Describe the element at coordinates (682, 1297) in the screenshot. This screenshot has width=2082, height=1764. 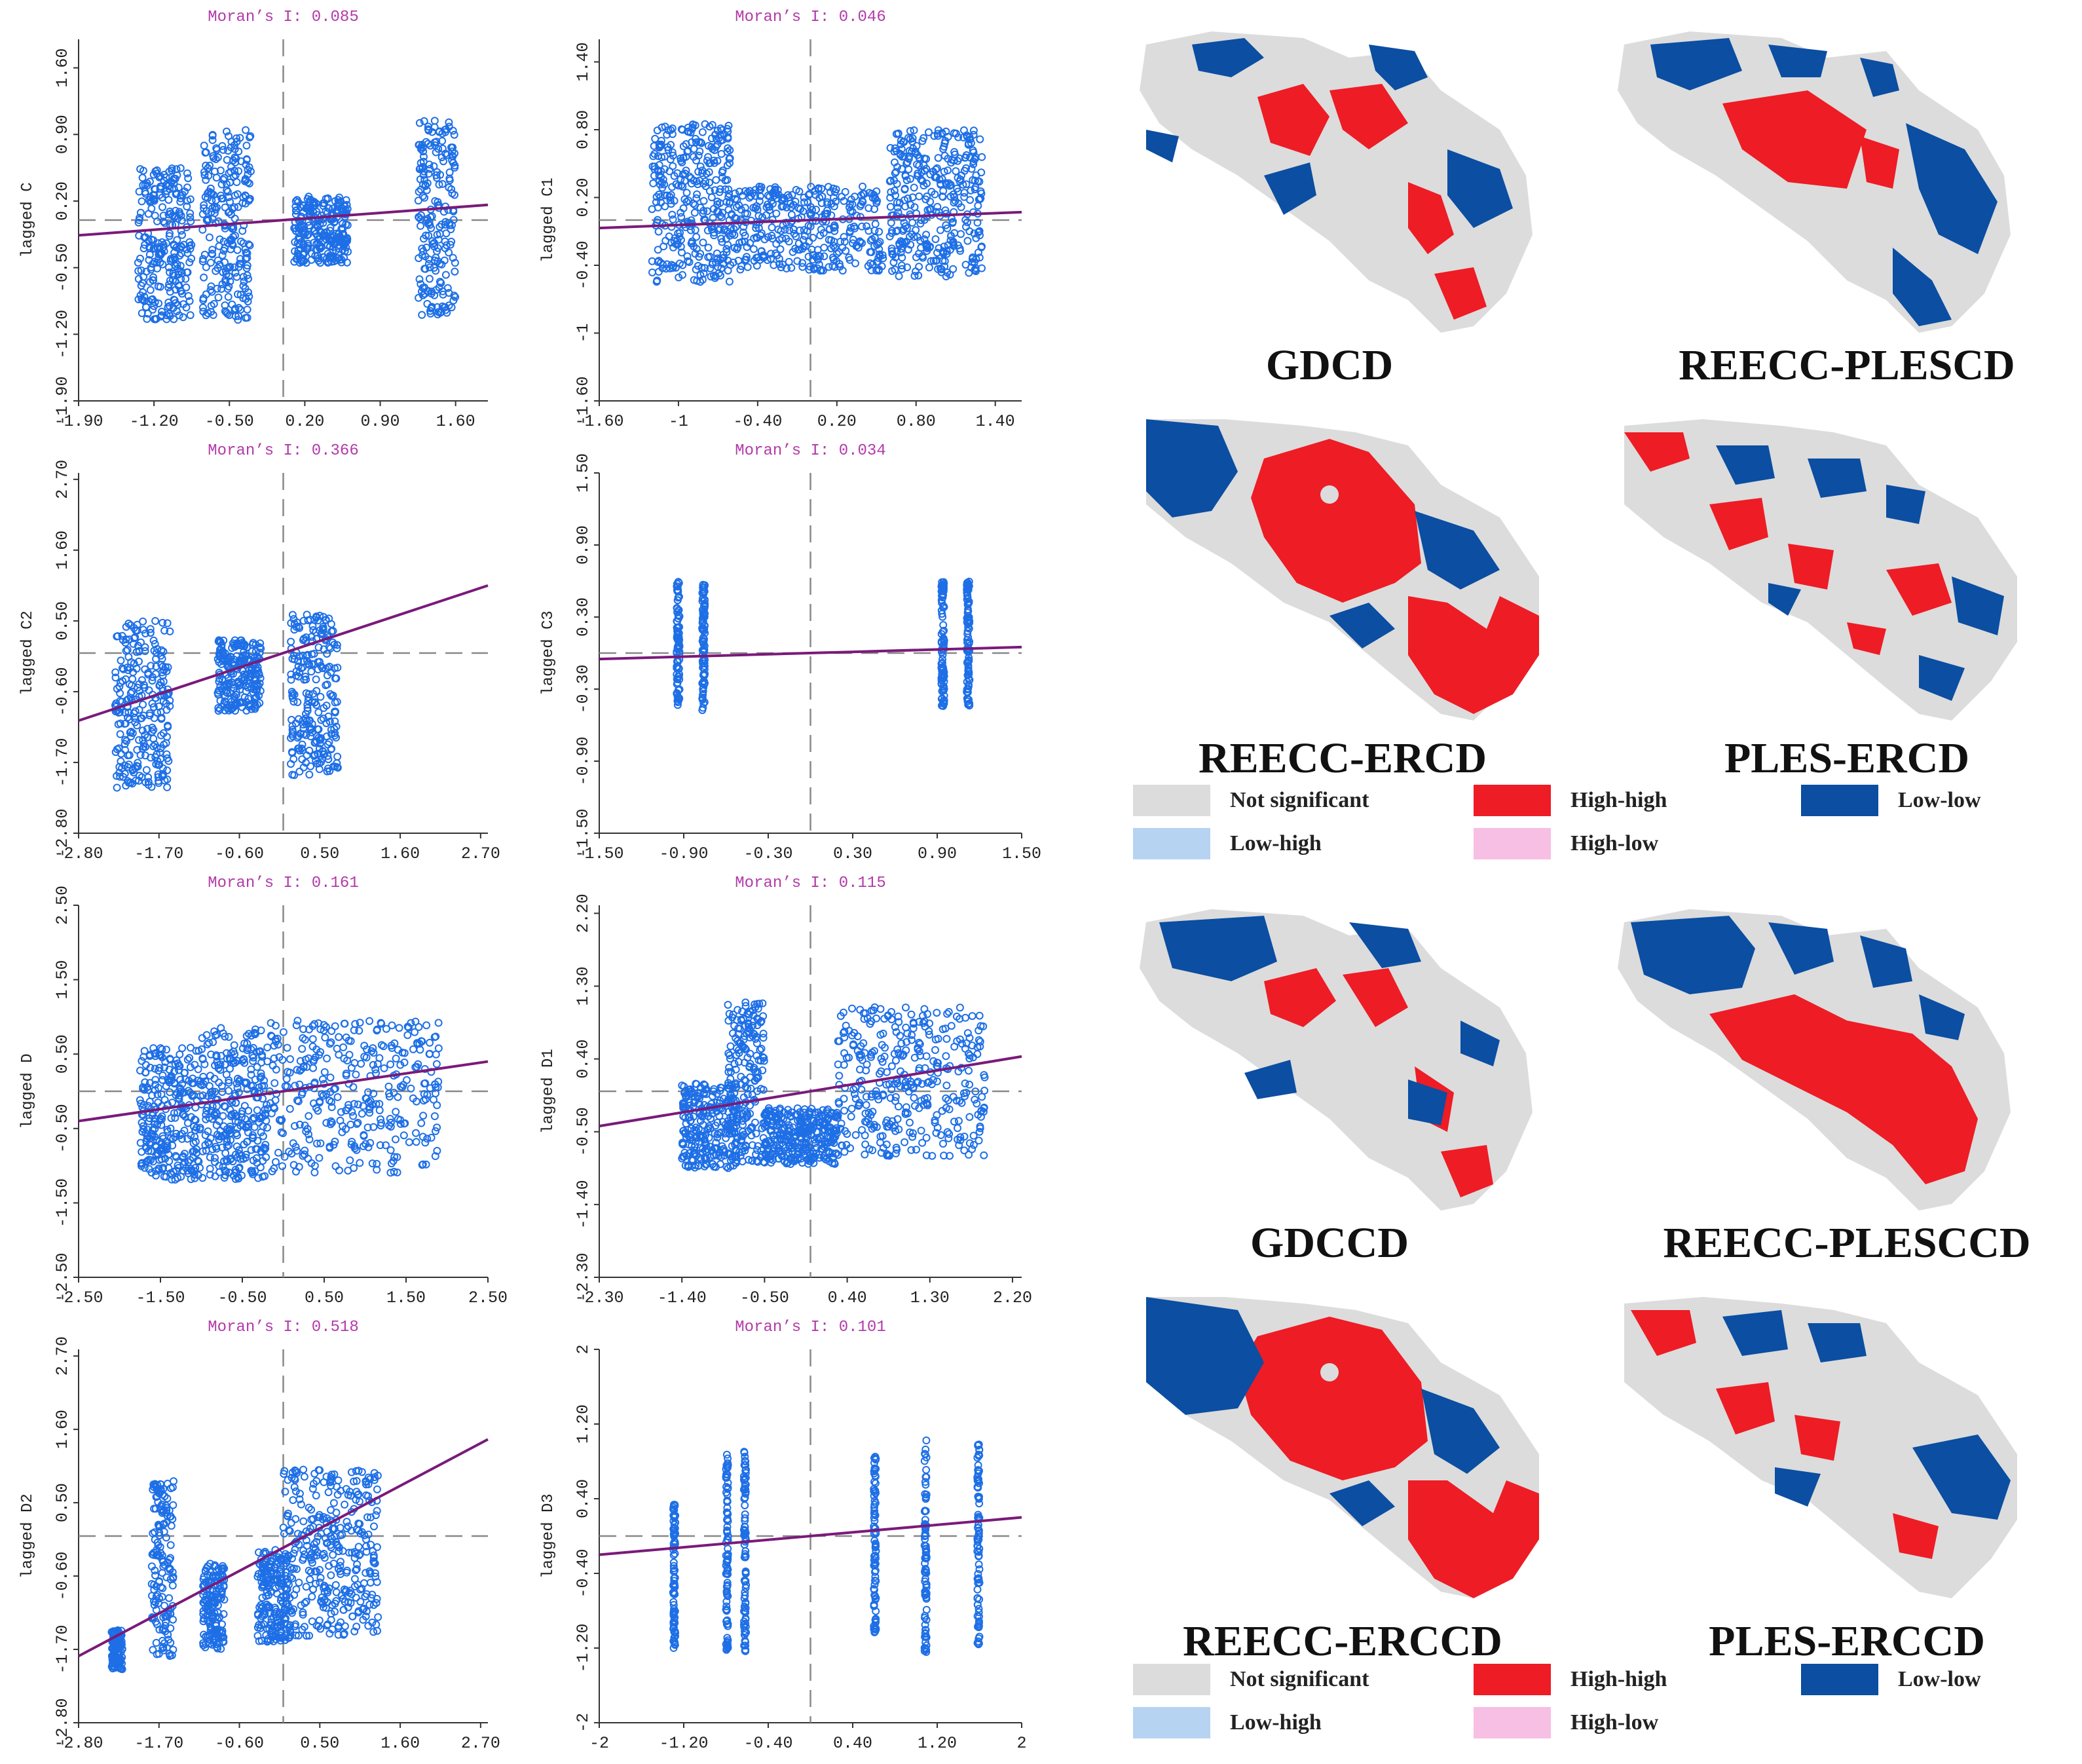
I see `x-tick-label: -1.40` at that location.